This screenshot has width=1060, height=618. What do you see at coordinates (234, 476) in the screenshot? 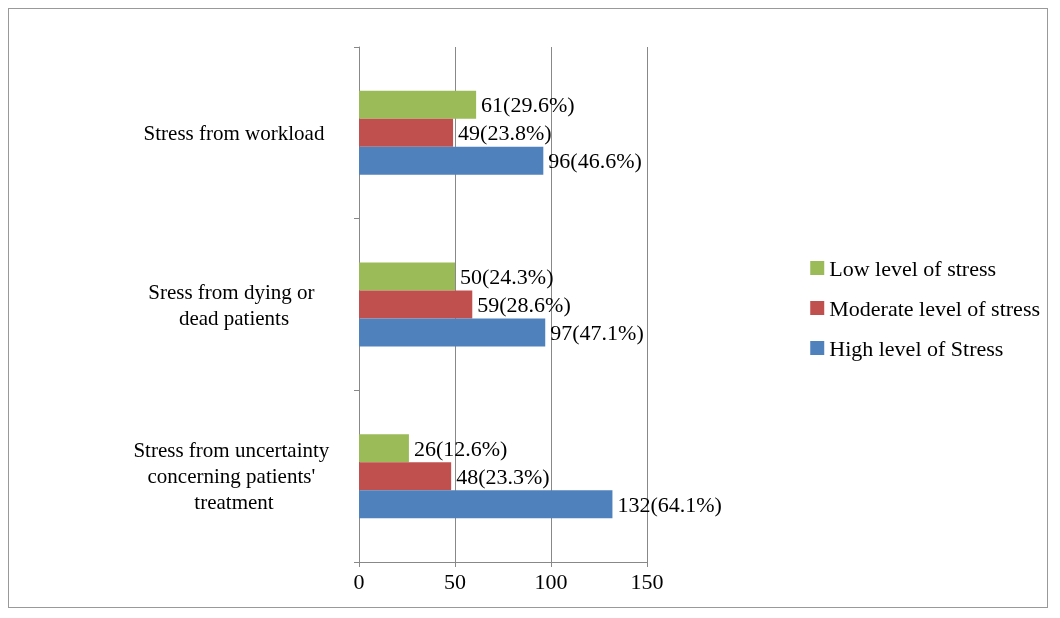
I see `y-tick-label: Stress from uncertainty concerning patients' treatment` at bounding box center [234, 476].